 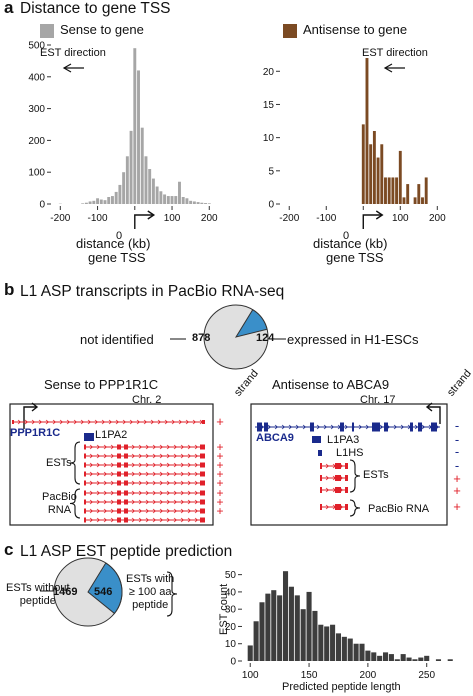 I want to click on left-transcript-8-exon, so click(x=119, y=520).